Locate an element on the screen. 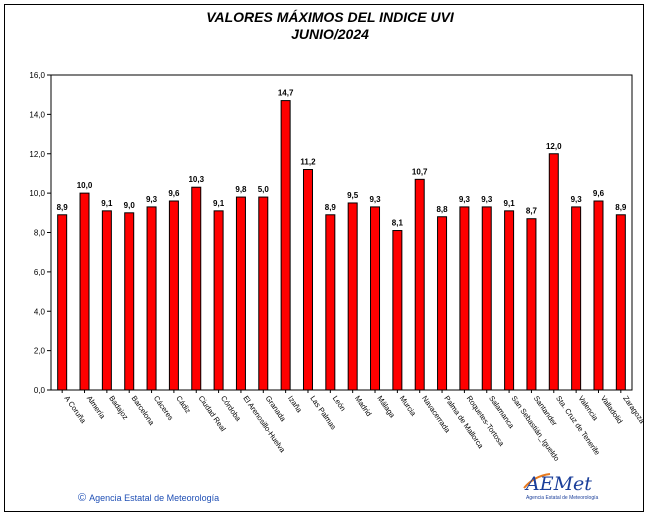 This screenshot has width=650, height=520. x-tick-label: Valladolid is located at coordinates (612, 409).